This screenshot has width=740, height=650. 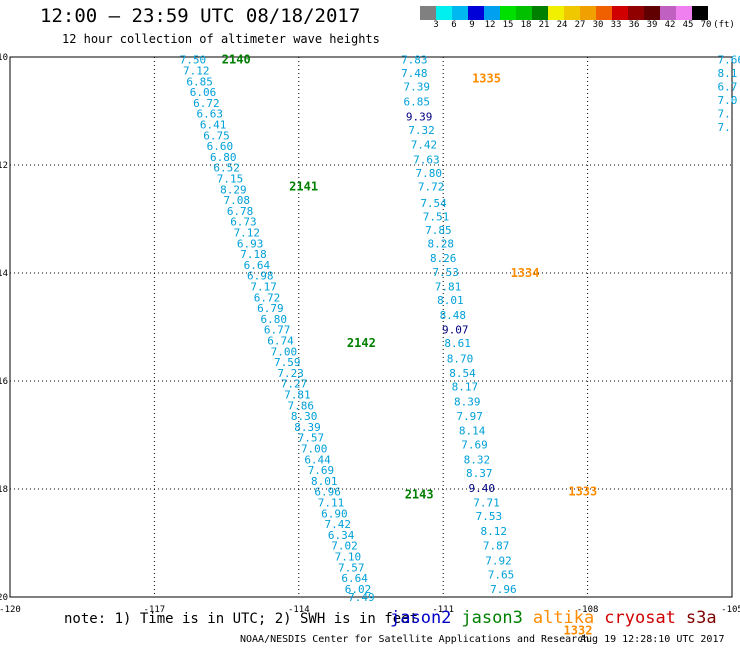 What do you see at coordinates (317, 459) in the screenshot?
I see `wave-height-value: 6.44` at bounding box center [317, 459].